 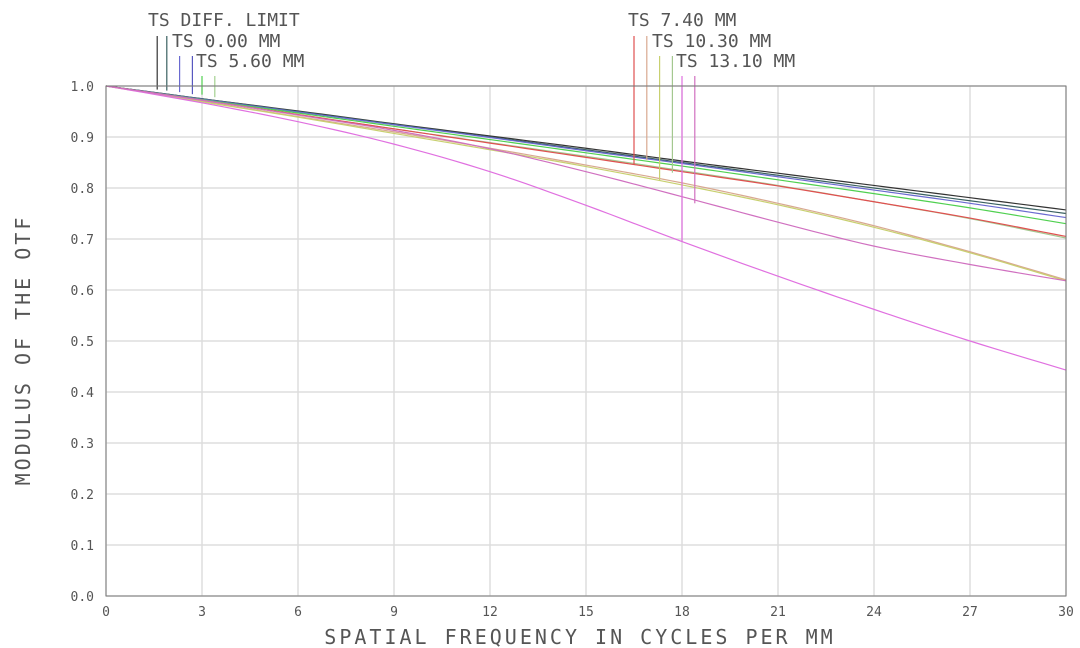 I want to click on y-tick-label: 0.2, so click(x=82, y=495).